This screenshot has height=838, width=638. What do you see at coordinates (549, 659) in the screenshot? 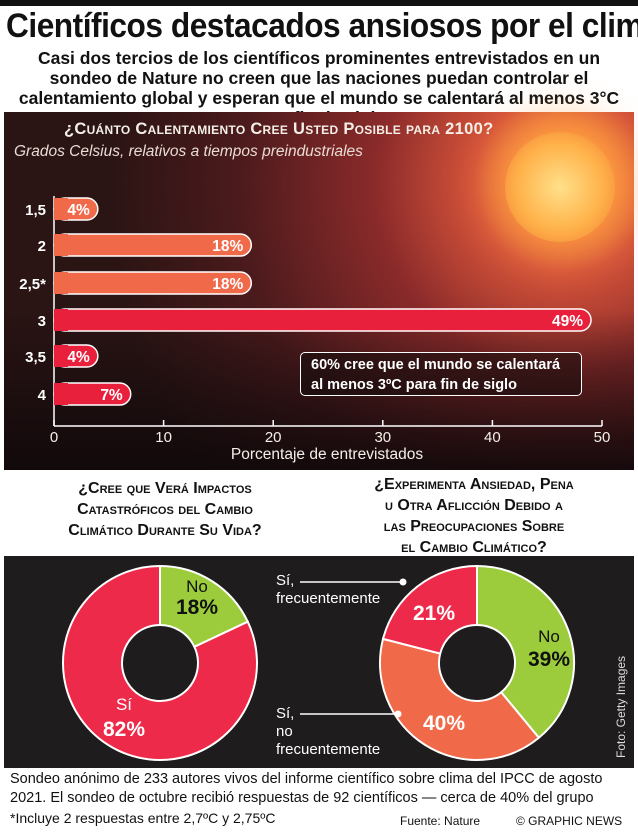
I see `donut2-value-no: 39%` at bounding box center [549, 659].